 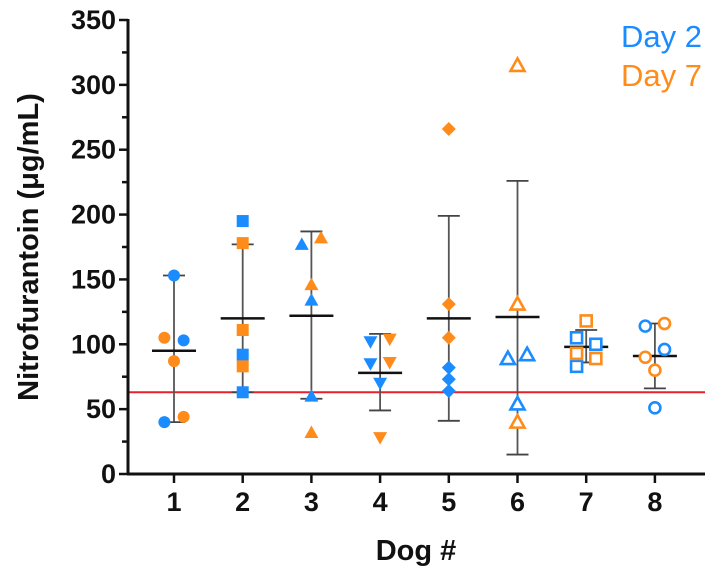 What do you see at coordinates (93, 85) in the screenshot?
I see `y-tick-label: 300` at bounding box center [93, 85].